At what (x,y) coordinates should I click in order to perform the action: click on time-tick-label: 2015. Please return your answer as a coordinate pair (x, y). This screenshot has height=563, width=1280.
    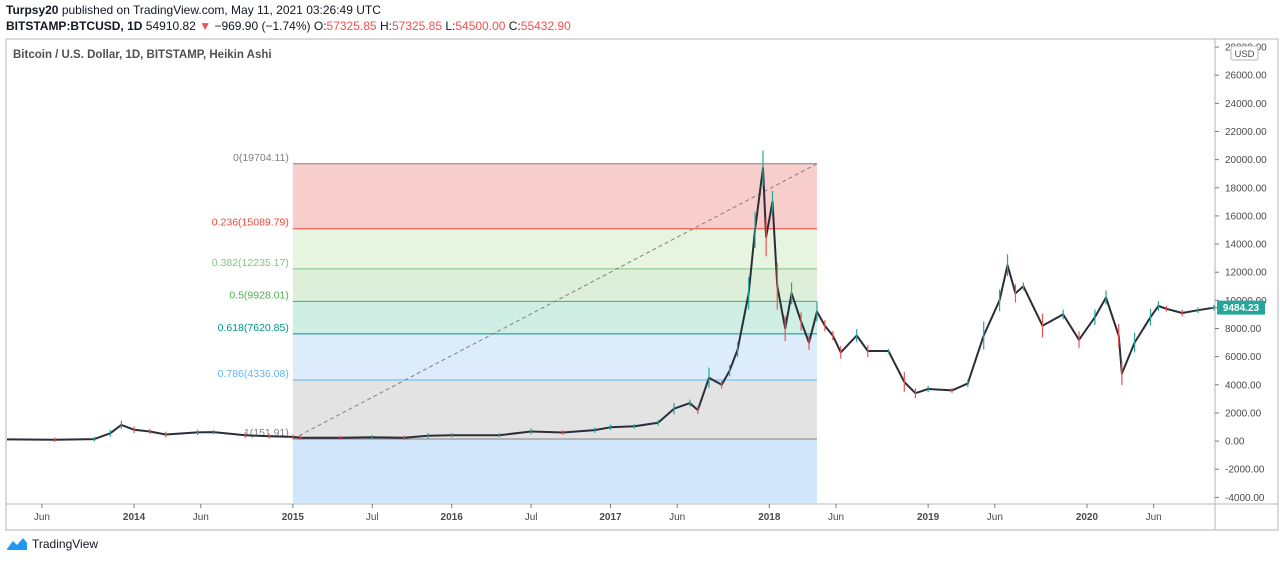
    Looking at the image, I should click on (293, 517).